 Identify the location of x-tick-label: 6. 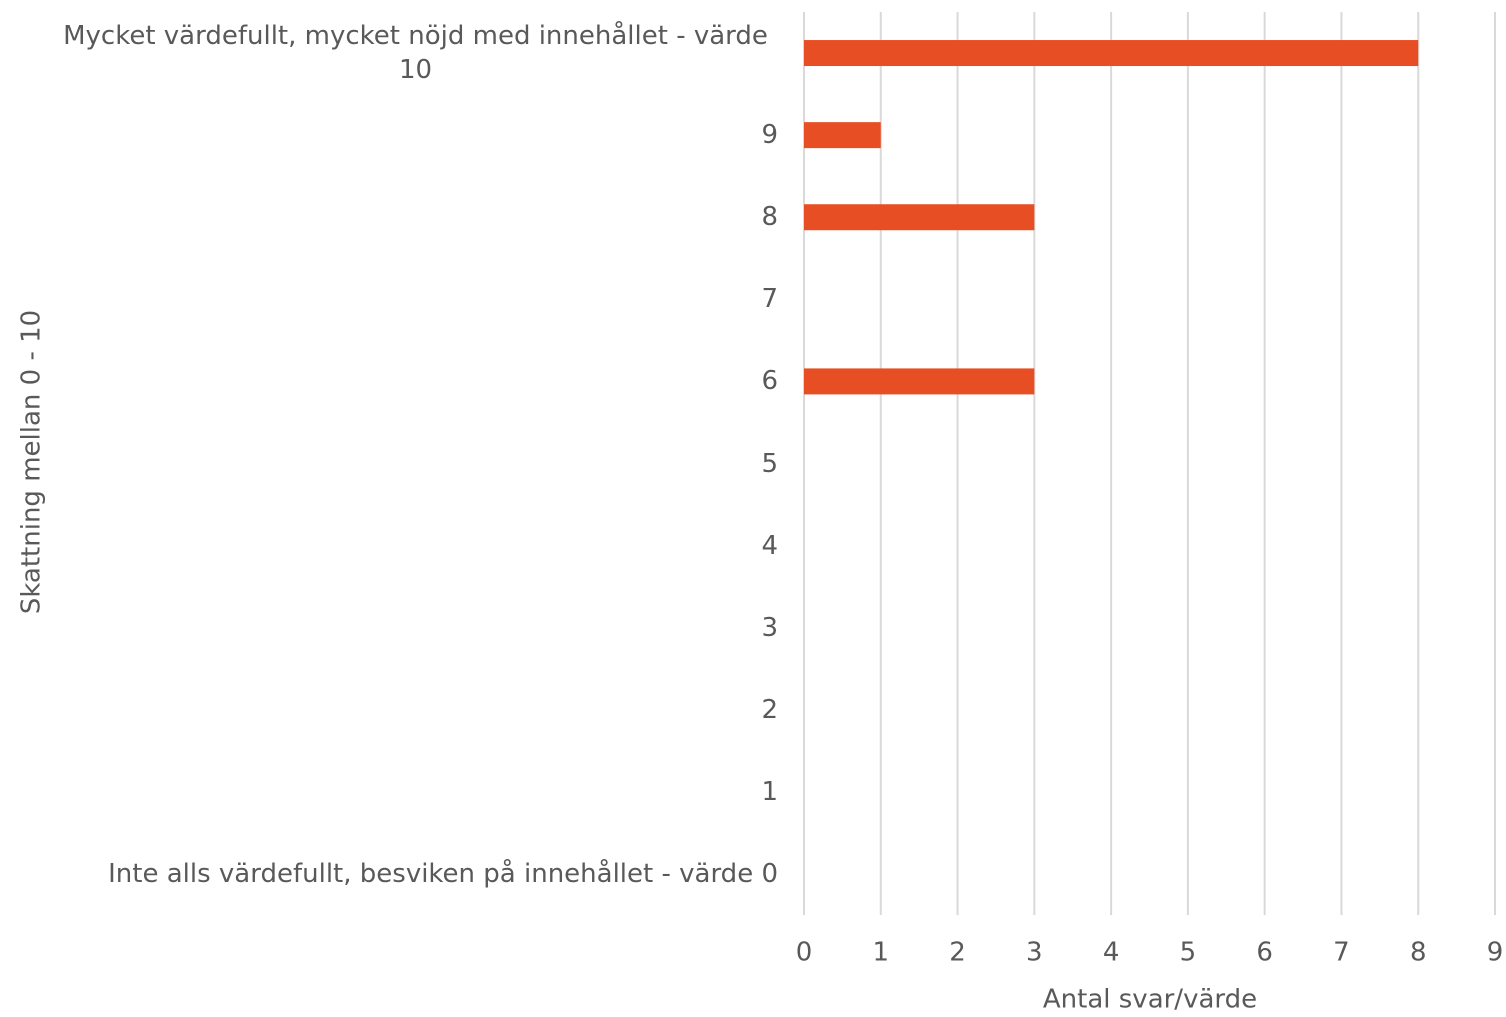
(1264, 953).